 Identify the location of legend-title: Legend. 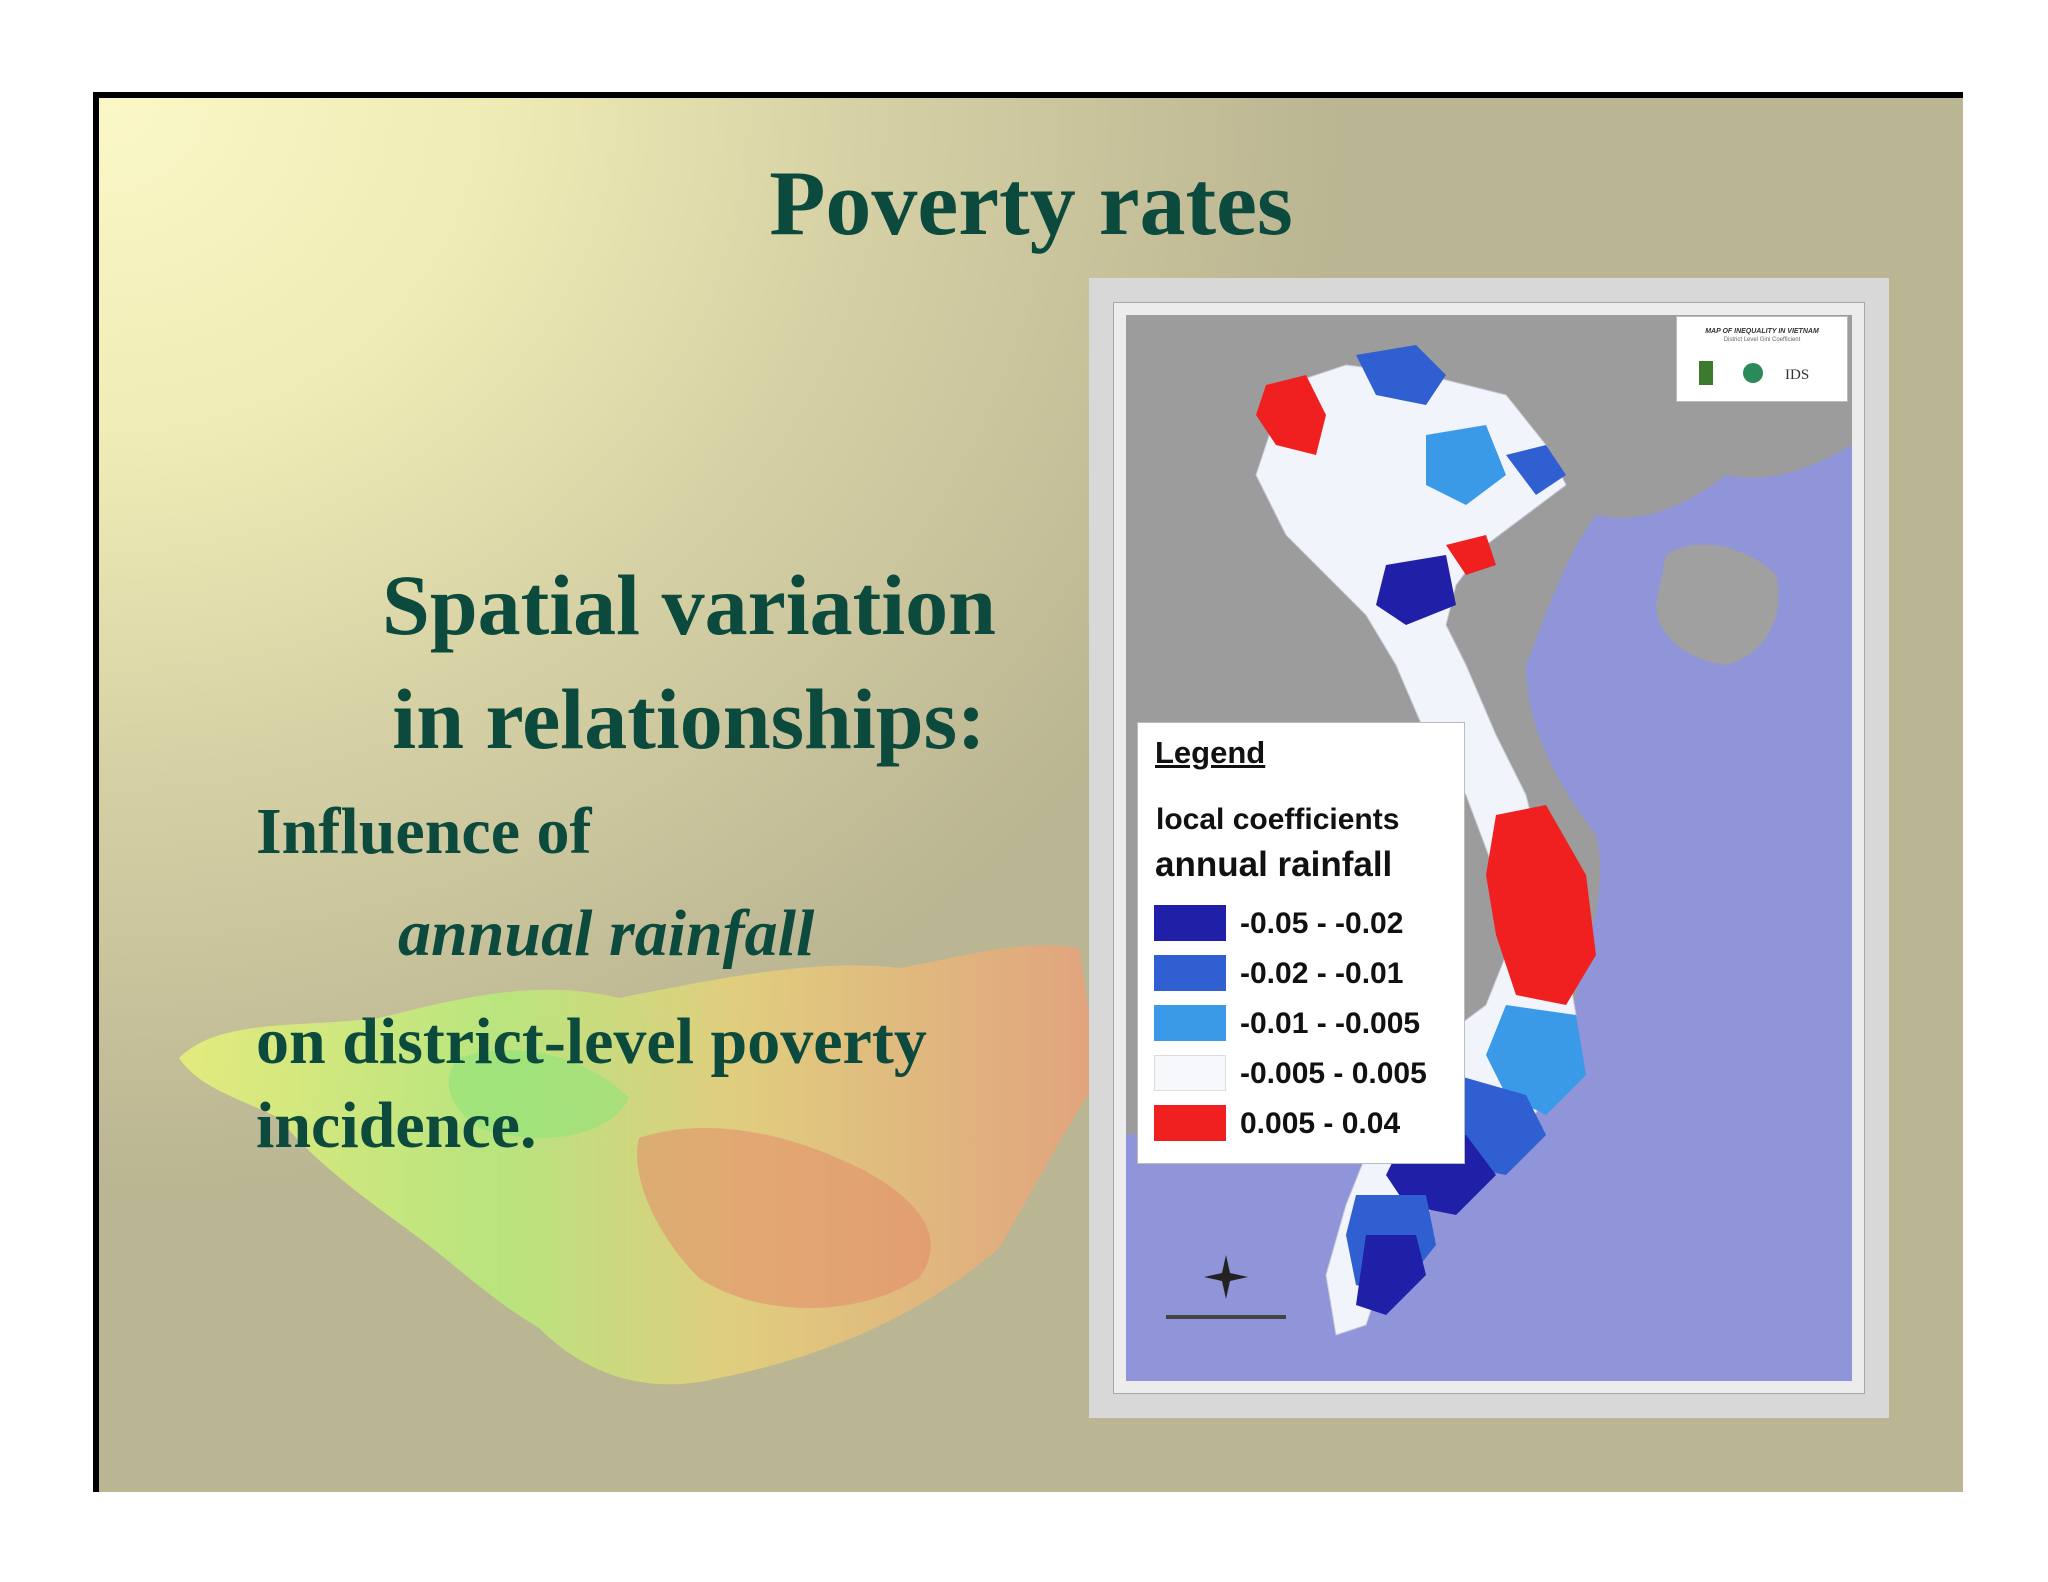
(1210, 752).